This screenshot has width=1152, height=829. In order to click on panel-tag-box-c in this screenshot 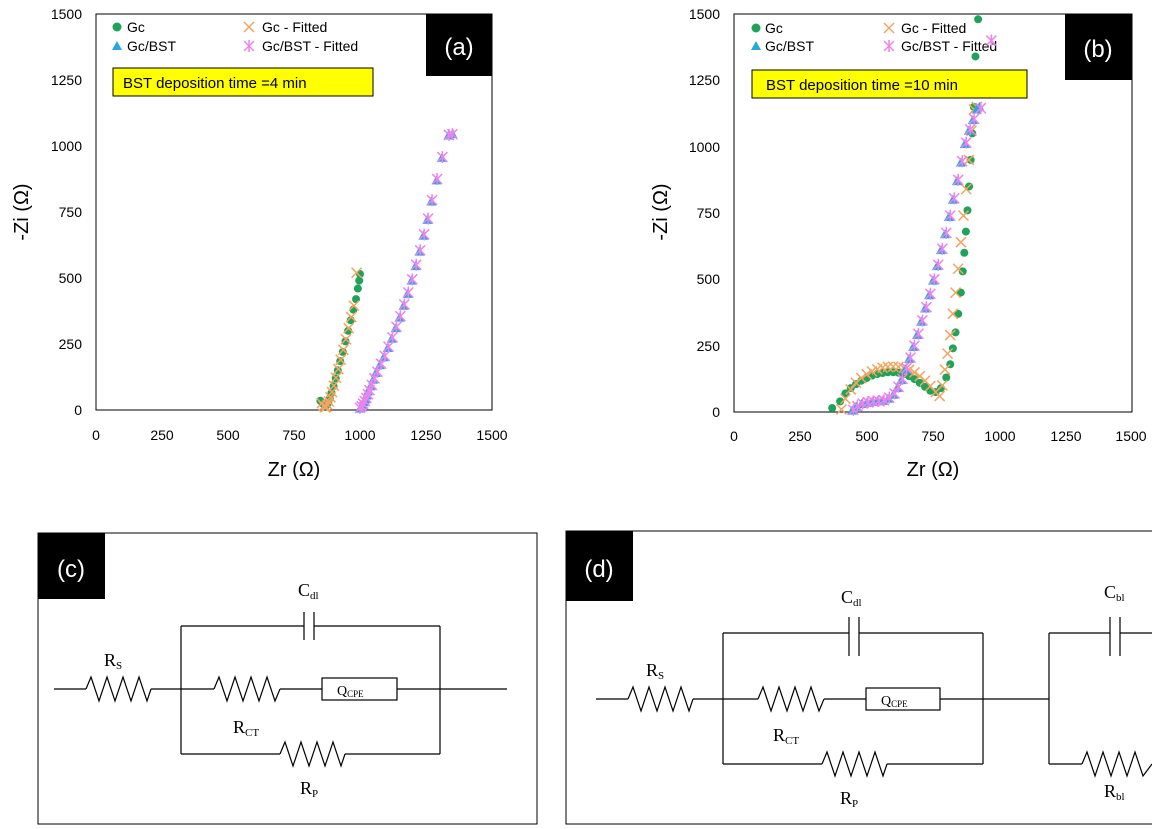, I will do `click(71, 566)`.